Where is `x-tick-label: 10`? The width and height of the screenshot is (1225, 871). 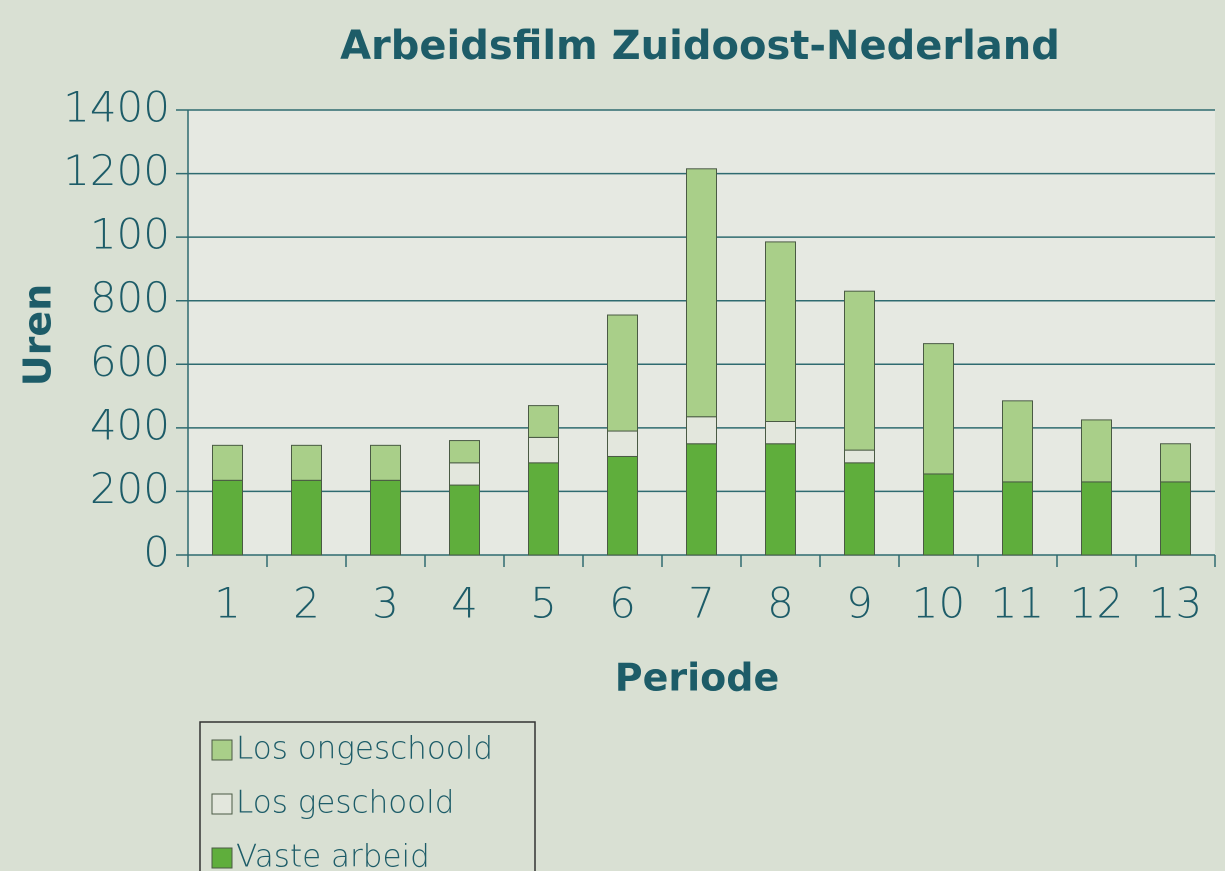 x-tick-label: 10 is located at coordinates (938, 603).